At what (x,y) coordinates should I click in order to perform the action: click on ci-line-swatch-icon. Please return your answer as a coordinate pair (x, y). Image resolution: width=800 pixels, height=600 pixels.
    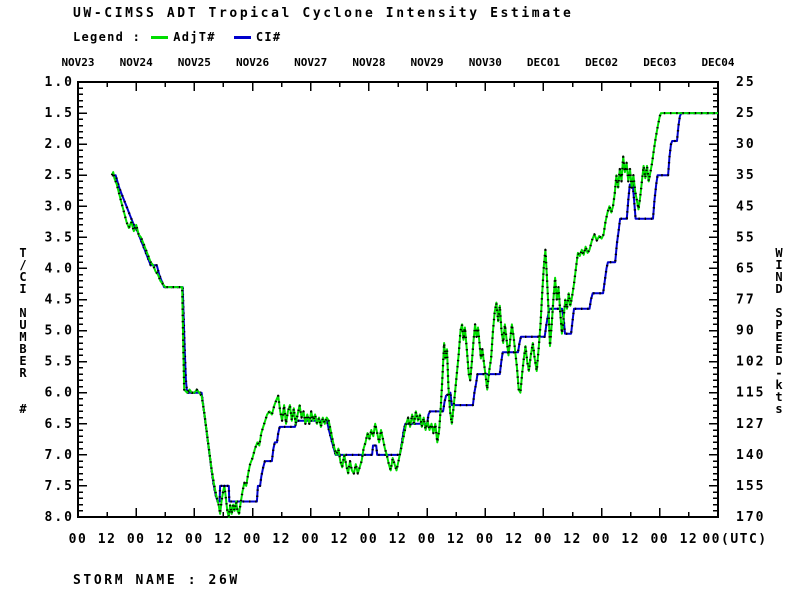
    Looking at the image, I should click on (242, 37).